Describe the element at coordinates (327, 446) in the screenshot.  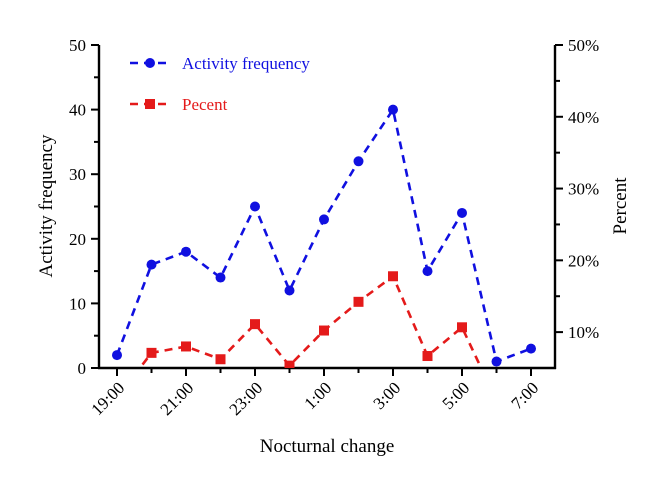
I see `x-axis-label: Nocturnal change` at that location.